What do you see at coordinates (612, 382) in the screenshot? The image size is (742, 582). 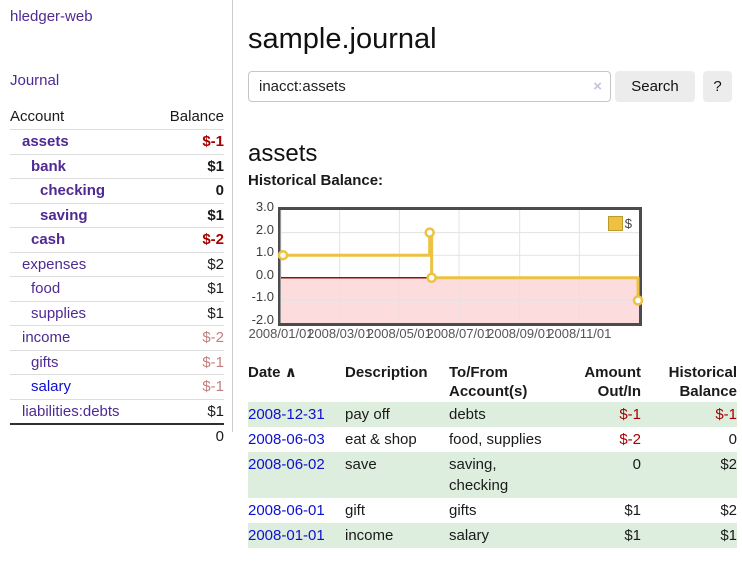 I see `col-amount: Amount Out/In` at bounding box center [612, 382].